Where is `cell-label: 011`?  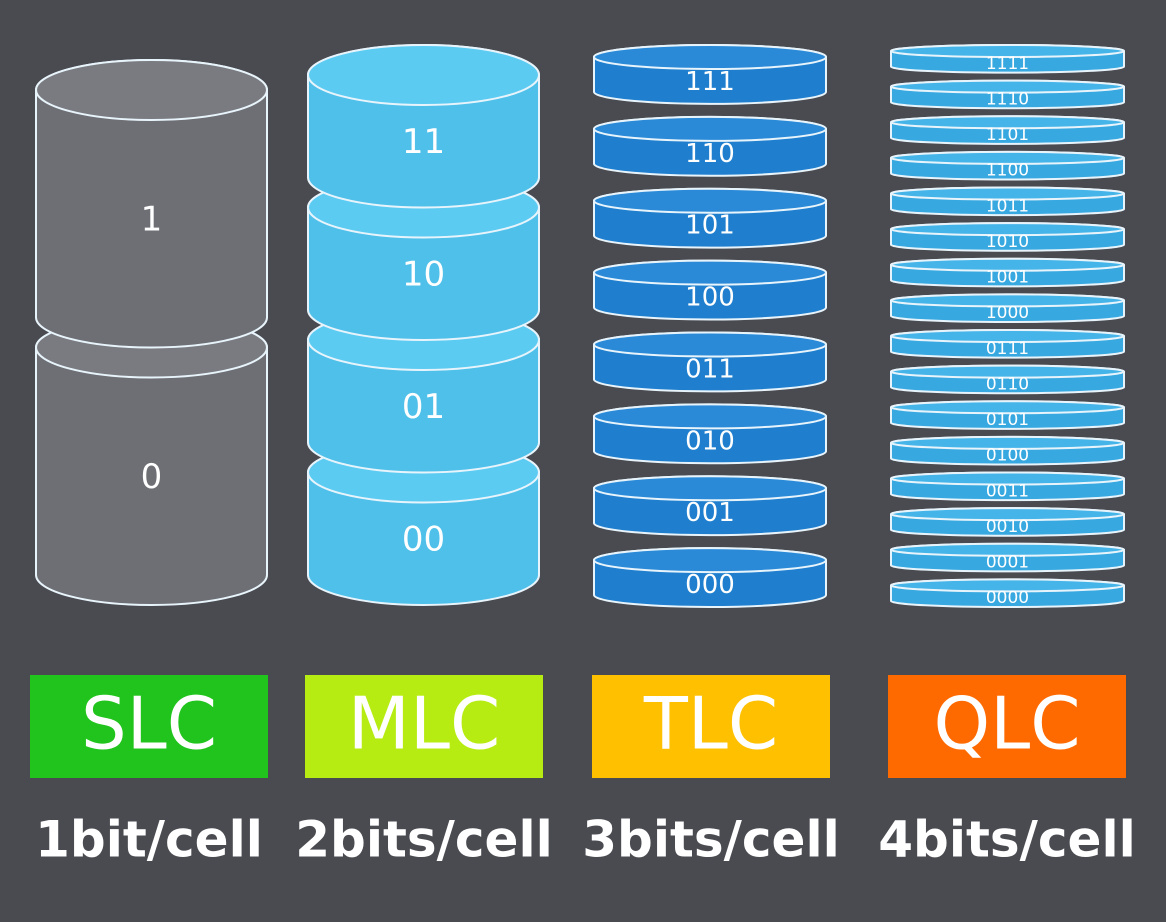
cell-label: 011 is located at coordinates (710, 369).